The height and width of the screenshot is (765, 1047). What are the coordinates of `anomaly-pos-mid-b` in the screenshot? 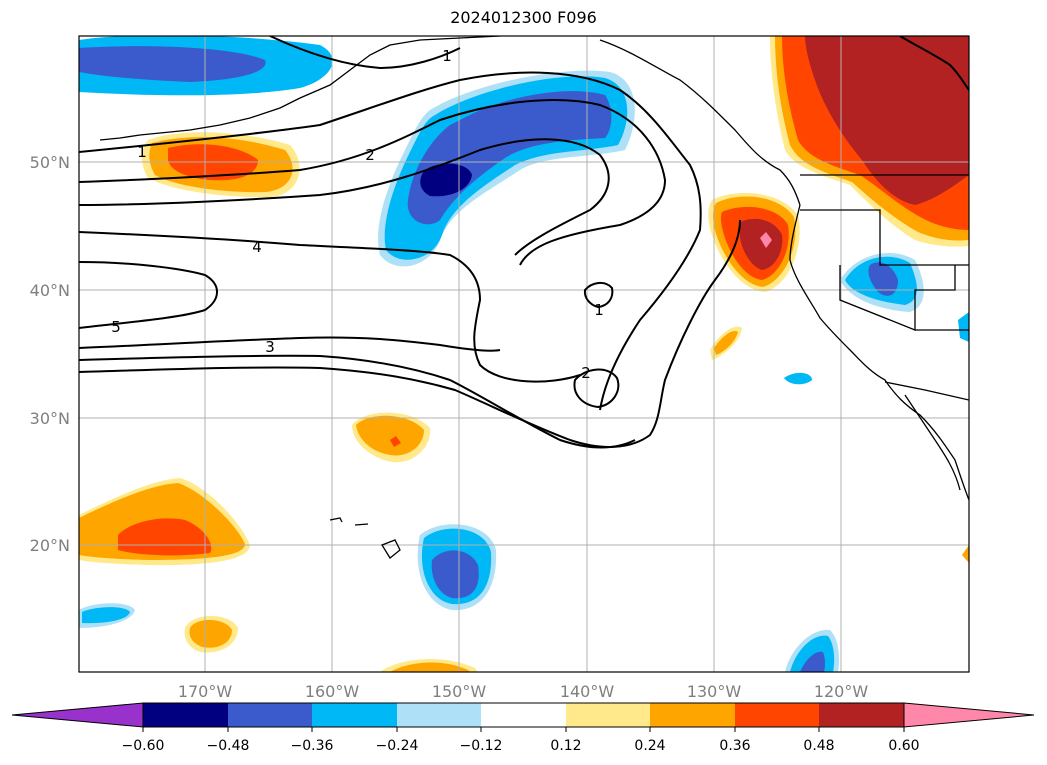 It's located at (390, 435).